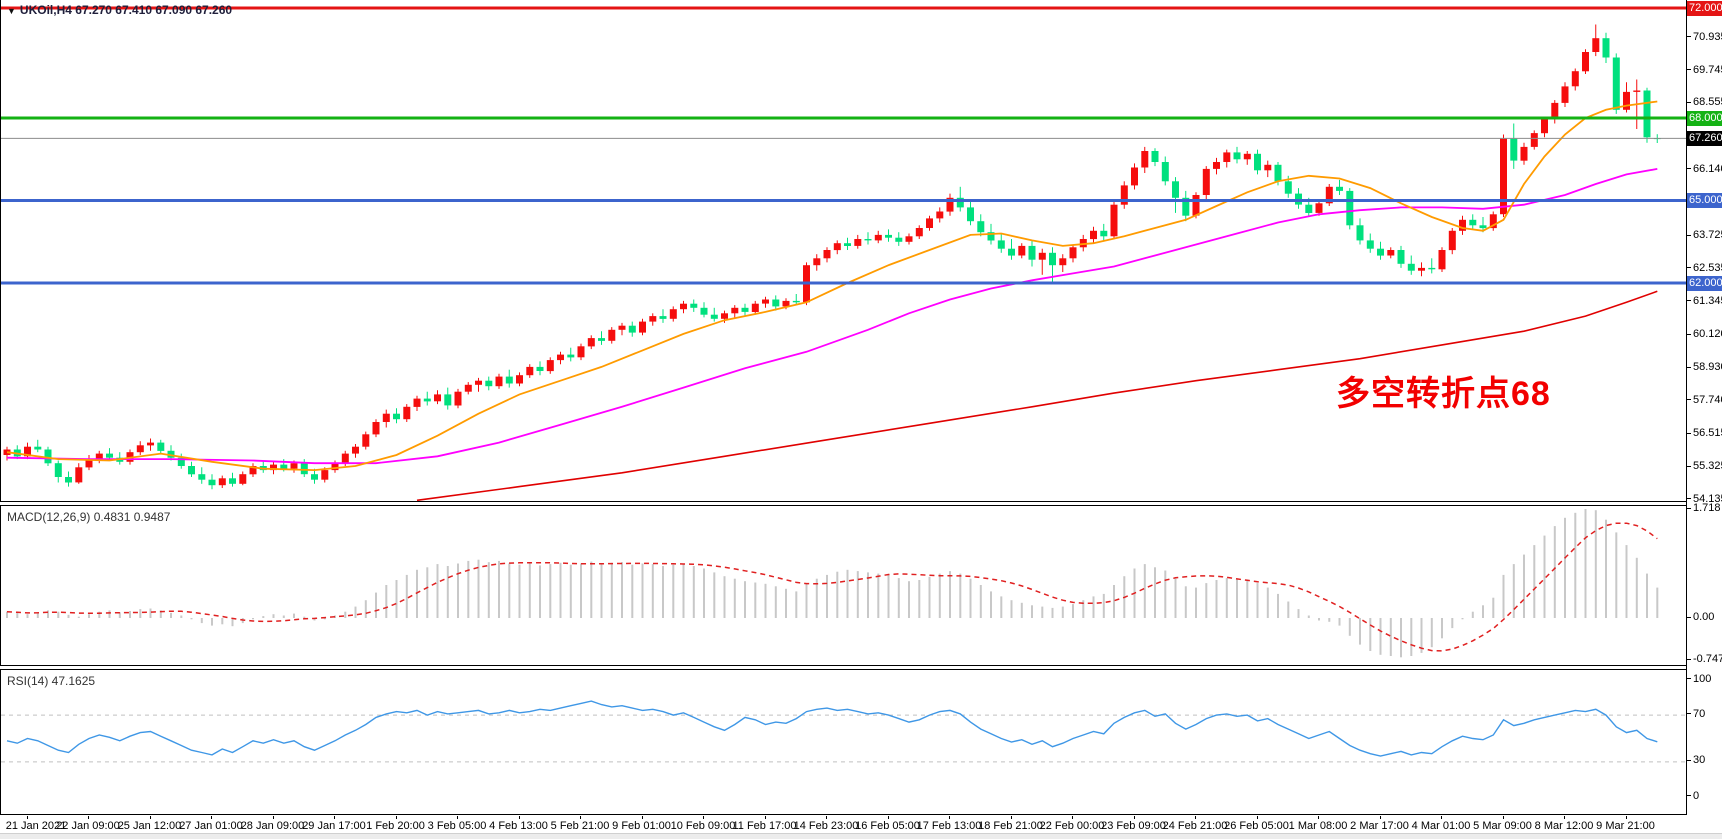 This screenshot has width=1722, height=839. What do you see at coordinates (887, 826) in the screenshot?
I see `time-axis-label: 16 Feb 05:00` at bounding box center [887, 826].